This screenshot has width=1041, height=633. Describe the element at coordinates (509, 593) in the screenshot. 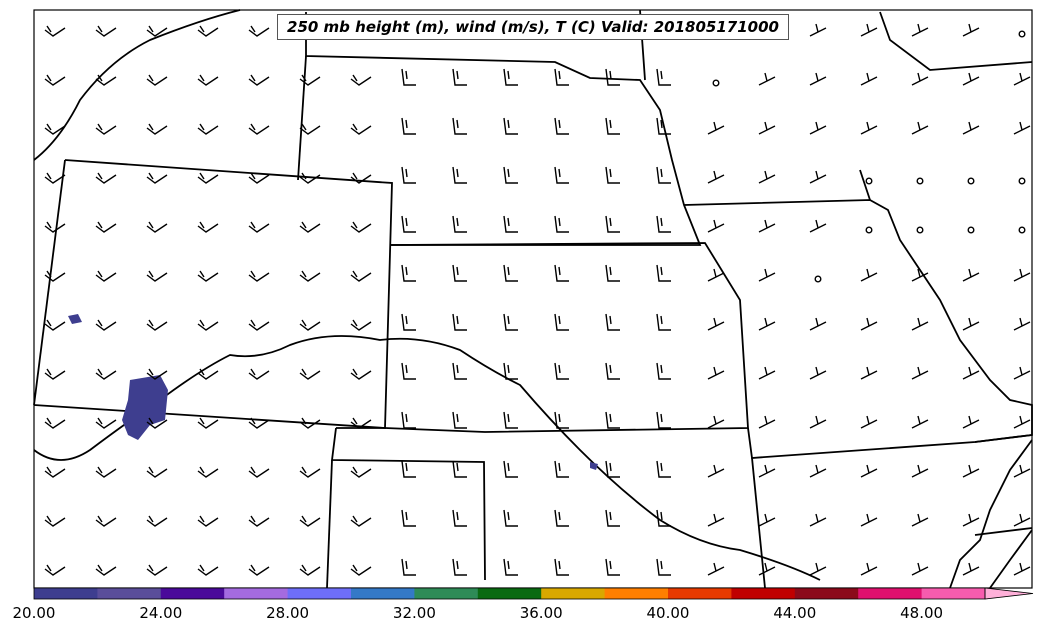

I see `colorbar-outline` at that location.